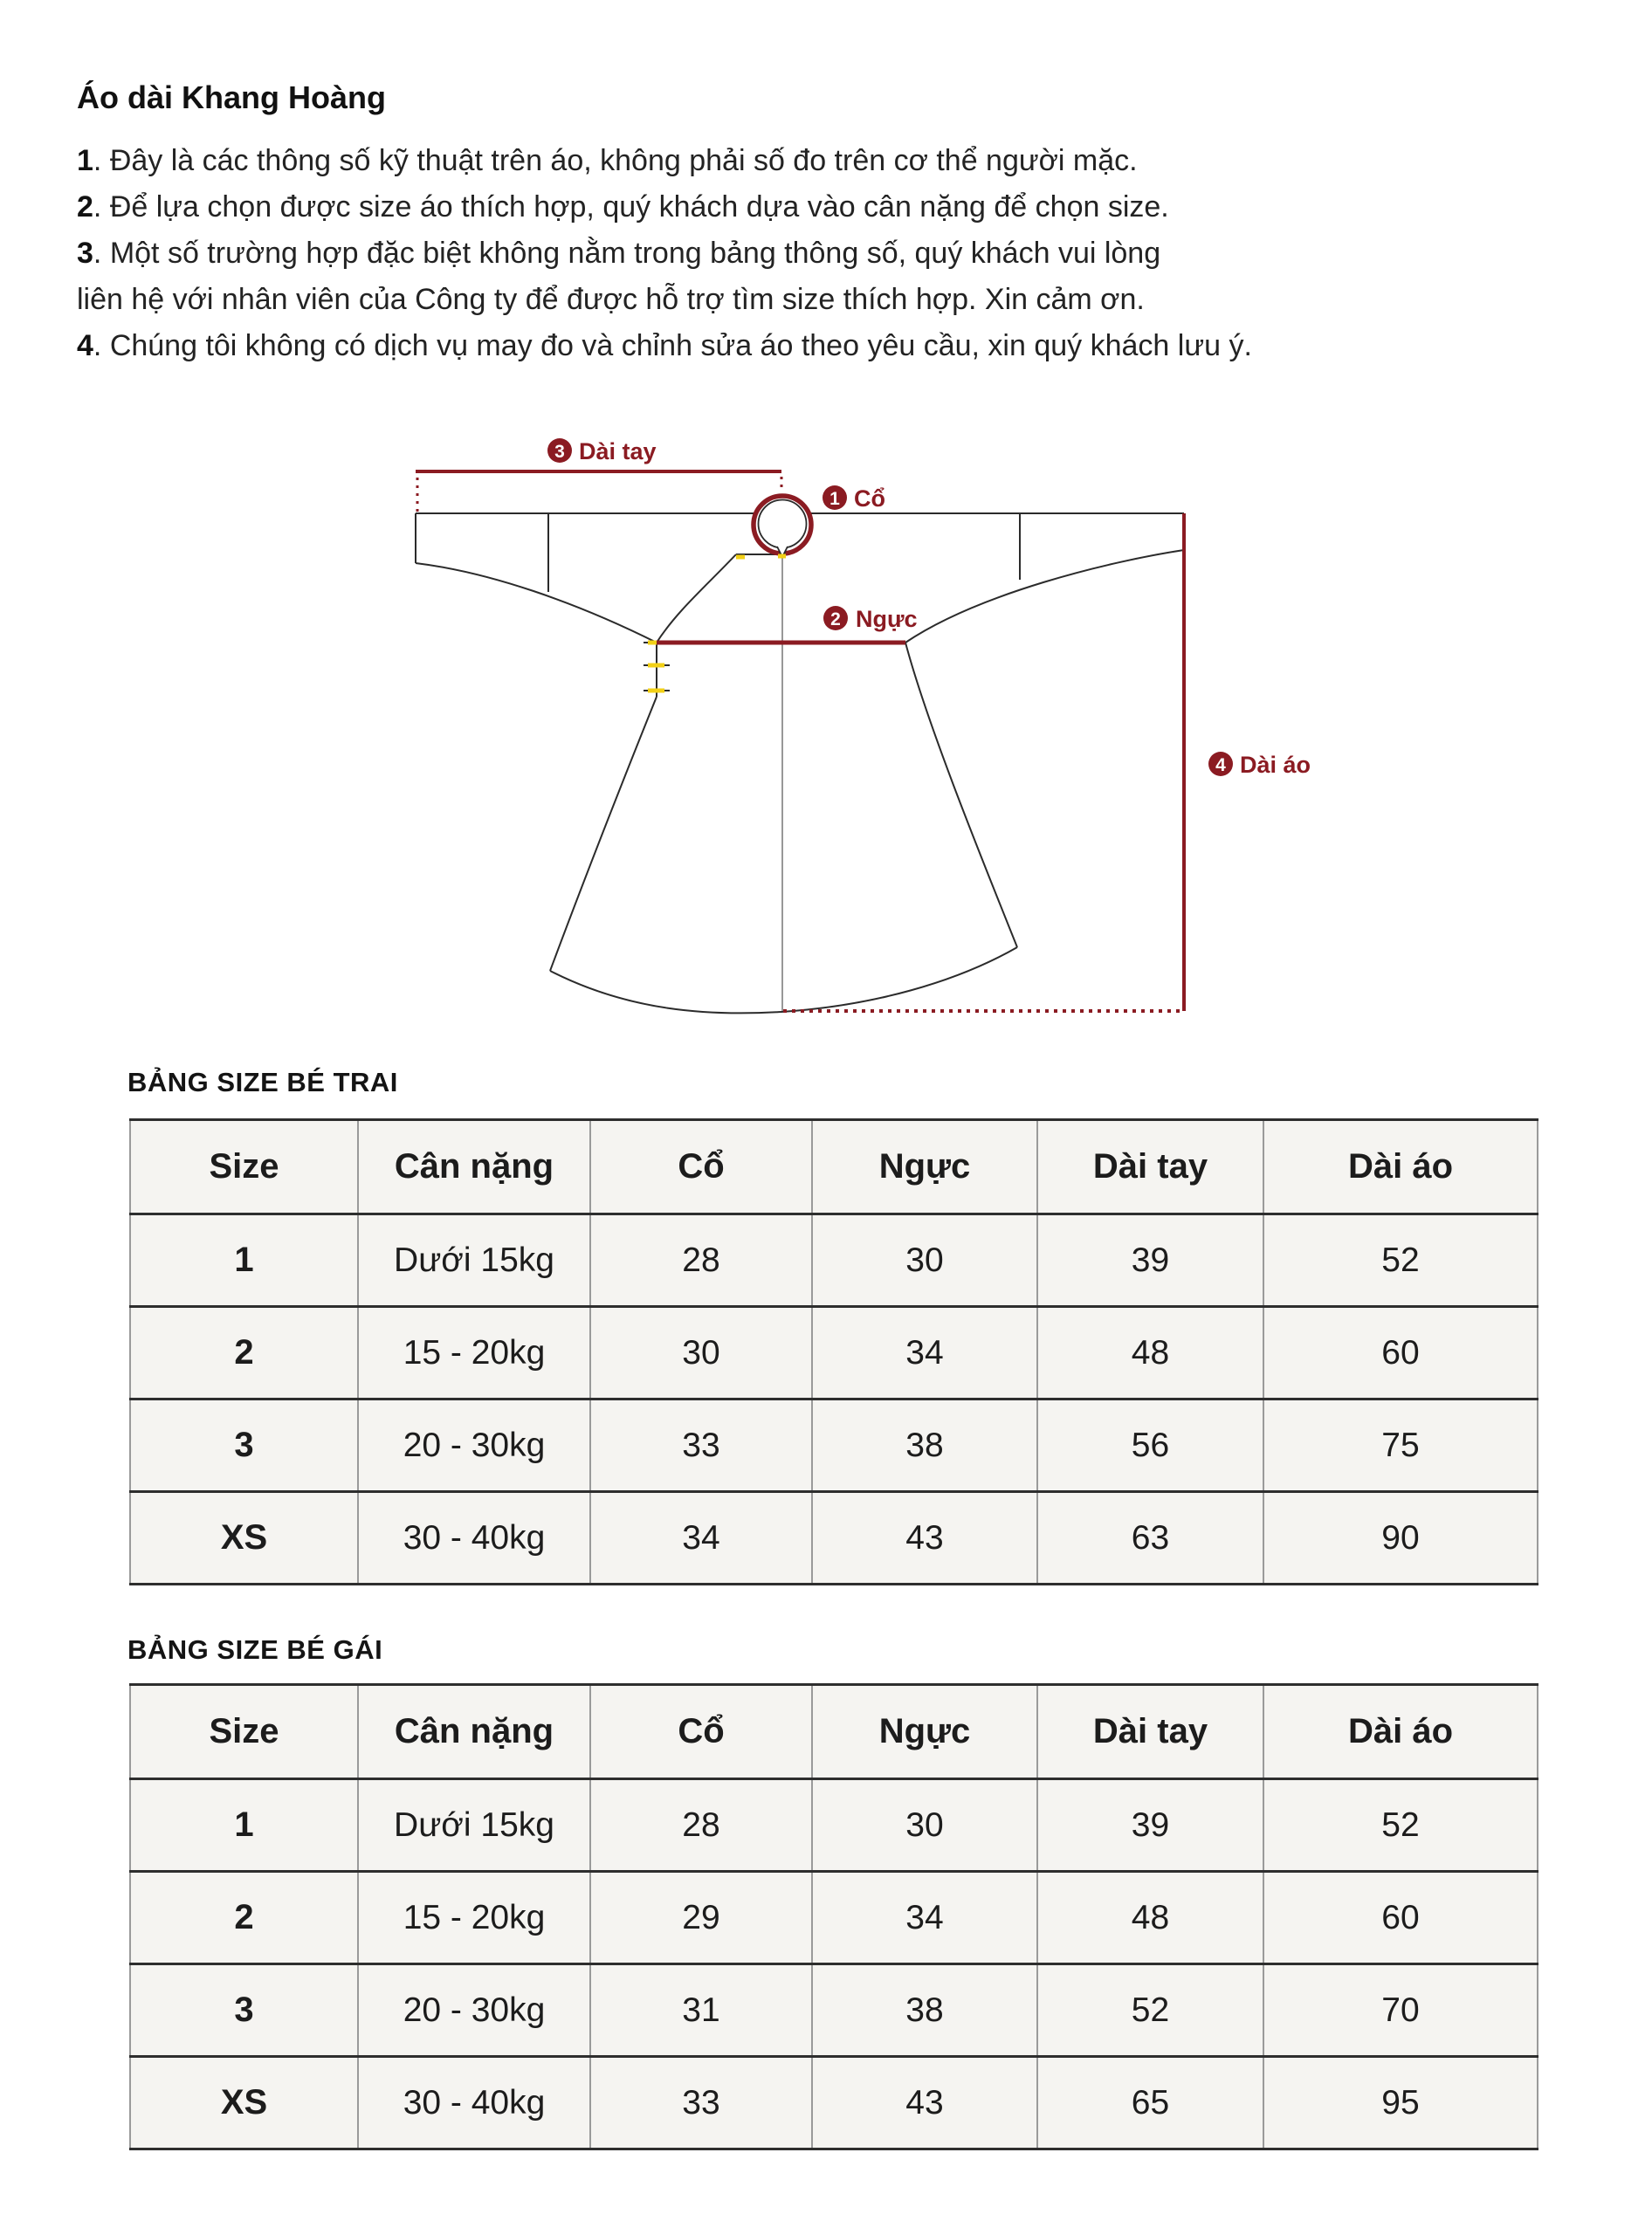 The image size is (1652, 2235). What do you see at coordinates (85, 253) in the screenshot?
I see `note-number: 3` at bounding box center [85, 253].